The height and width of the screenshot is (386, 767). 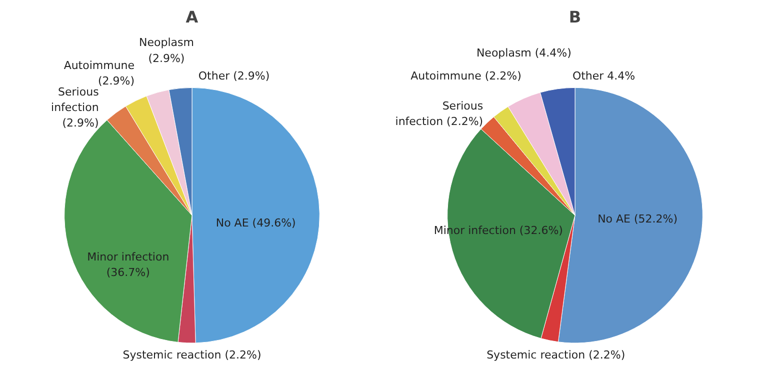 What do you see at coordinates (466, 75) in the screenshot?
I see `slice-label: Autoimmune (2.2%)` at bounding box center [466, 75].